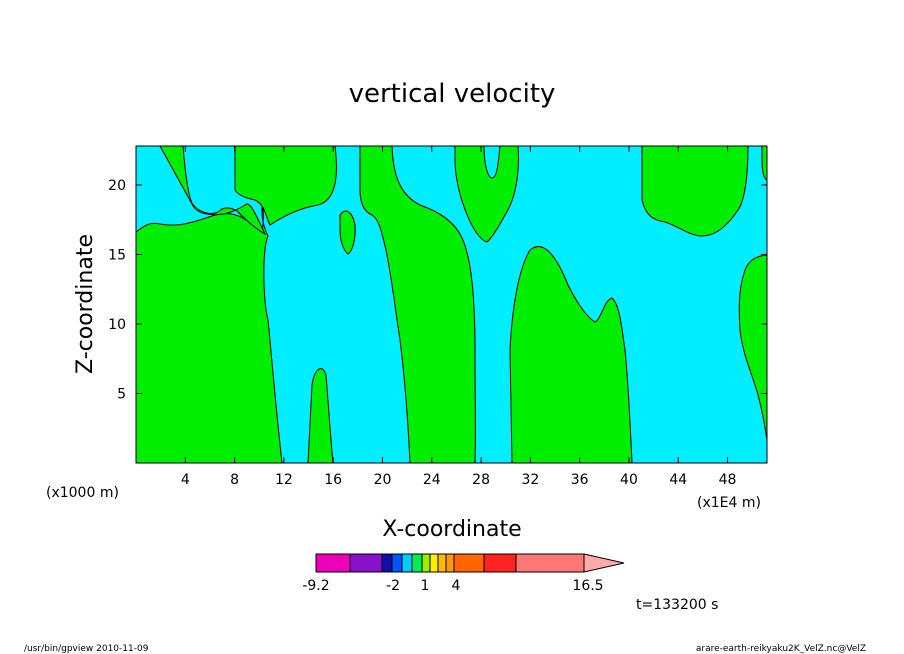 Image resolution: width=904 pixels, height=654 pixels. I want to click on y-tick-label: 20, so click(117, 186).